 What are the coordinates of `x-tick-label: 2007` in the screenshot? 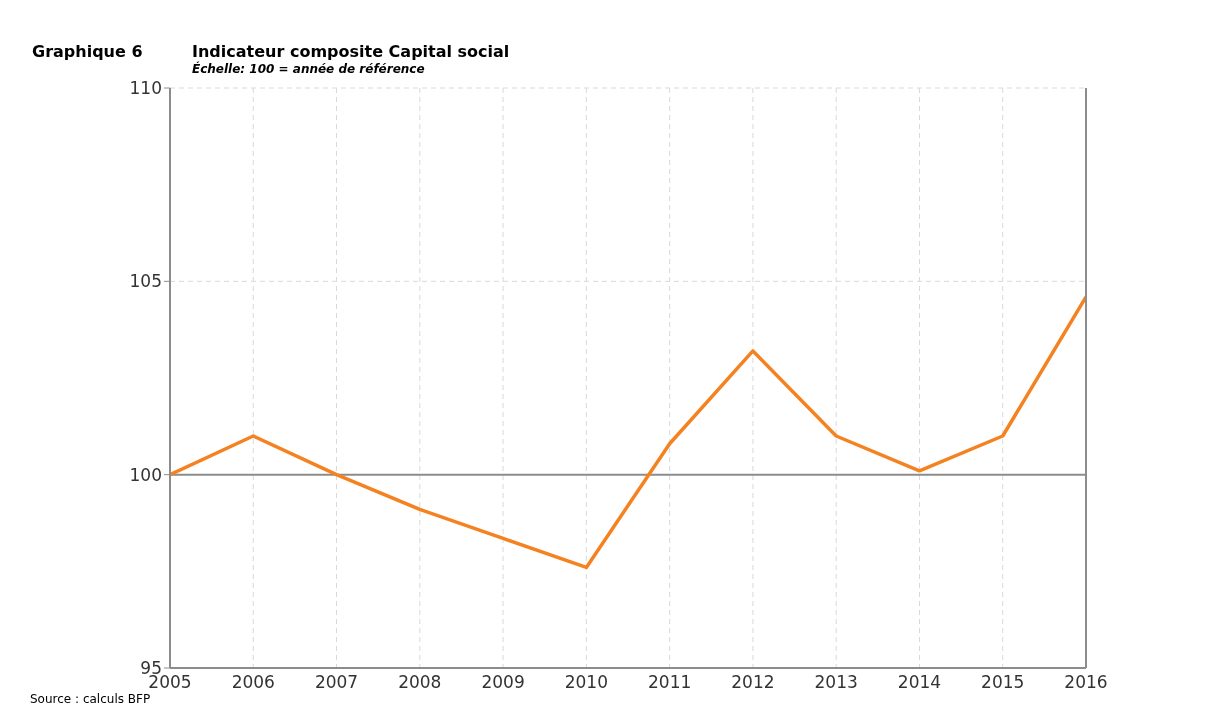 It's located at (336, 682).